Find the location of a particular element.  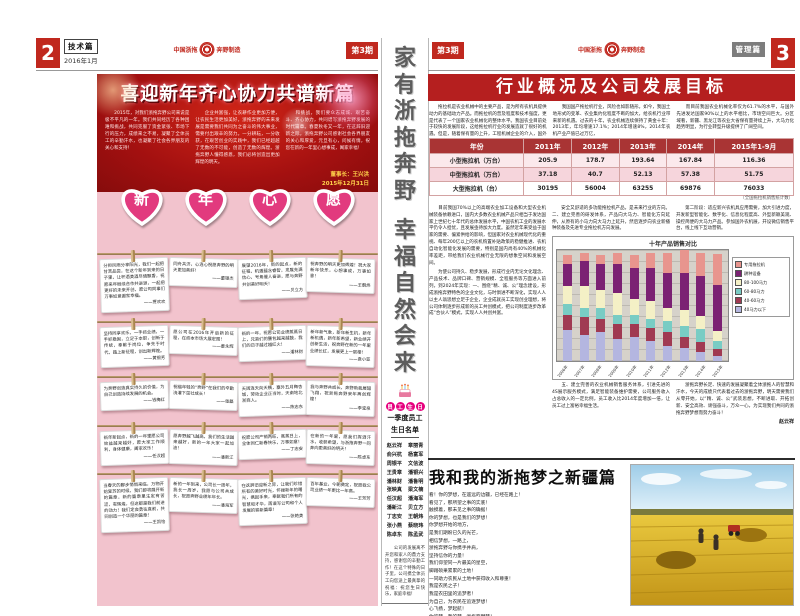

table-header-cell: 2014年 is located at coordinates (690, 146).